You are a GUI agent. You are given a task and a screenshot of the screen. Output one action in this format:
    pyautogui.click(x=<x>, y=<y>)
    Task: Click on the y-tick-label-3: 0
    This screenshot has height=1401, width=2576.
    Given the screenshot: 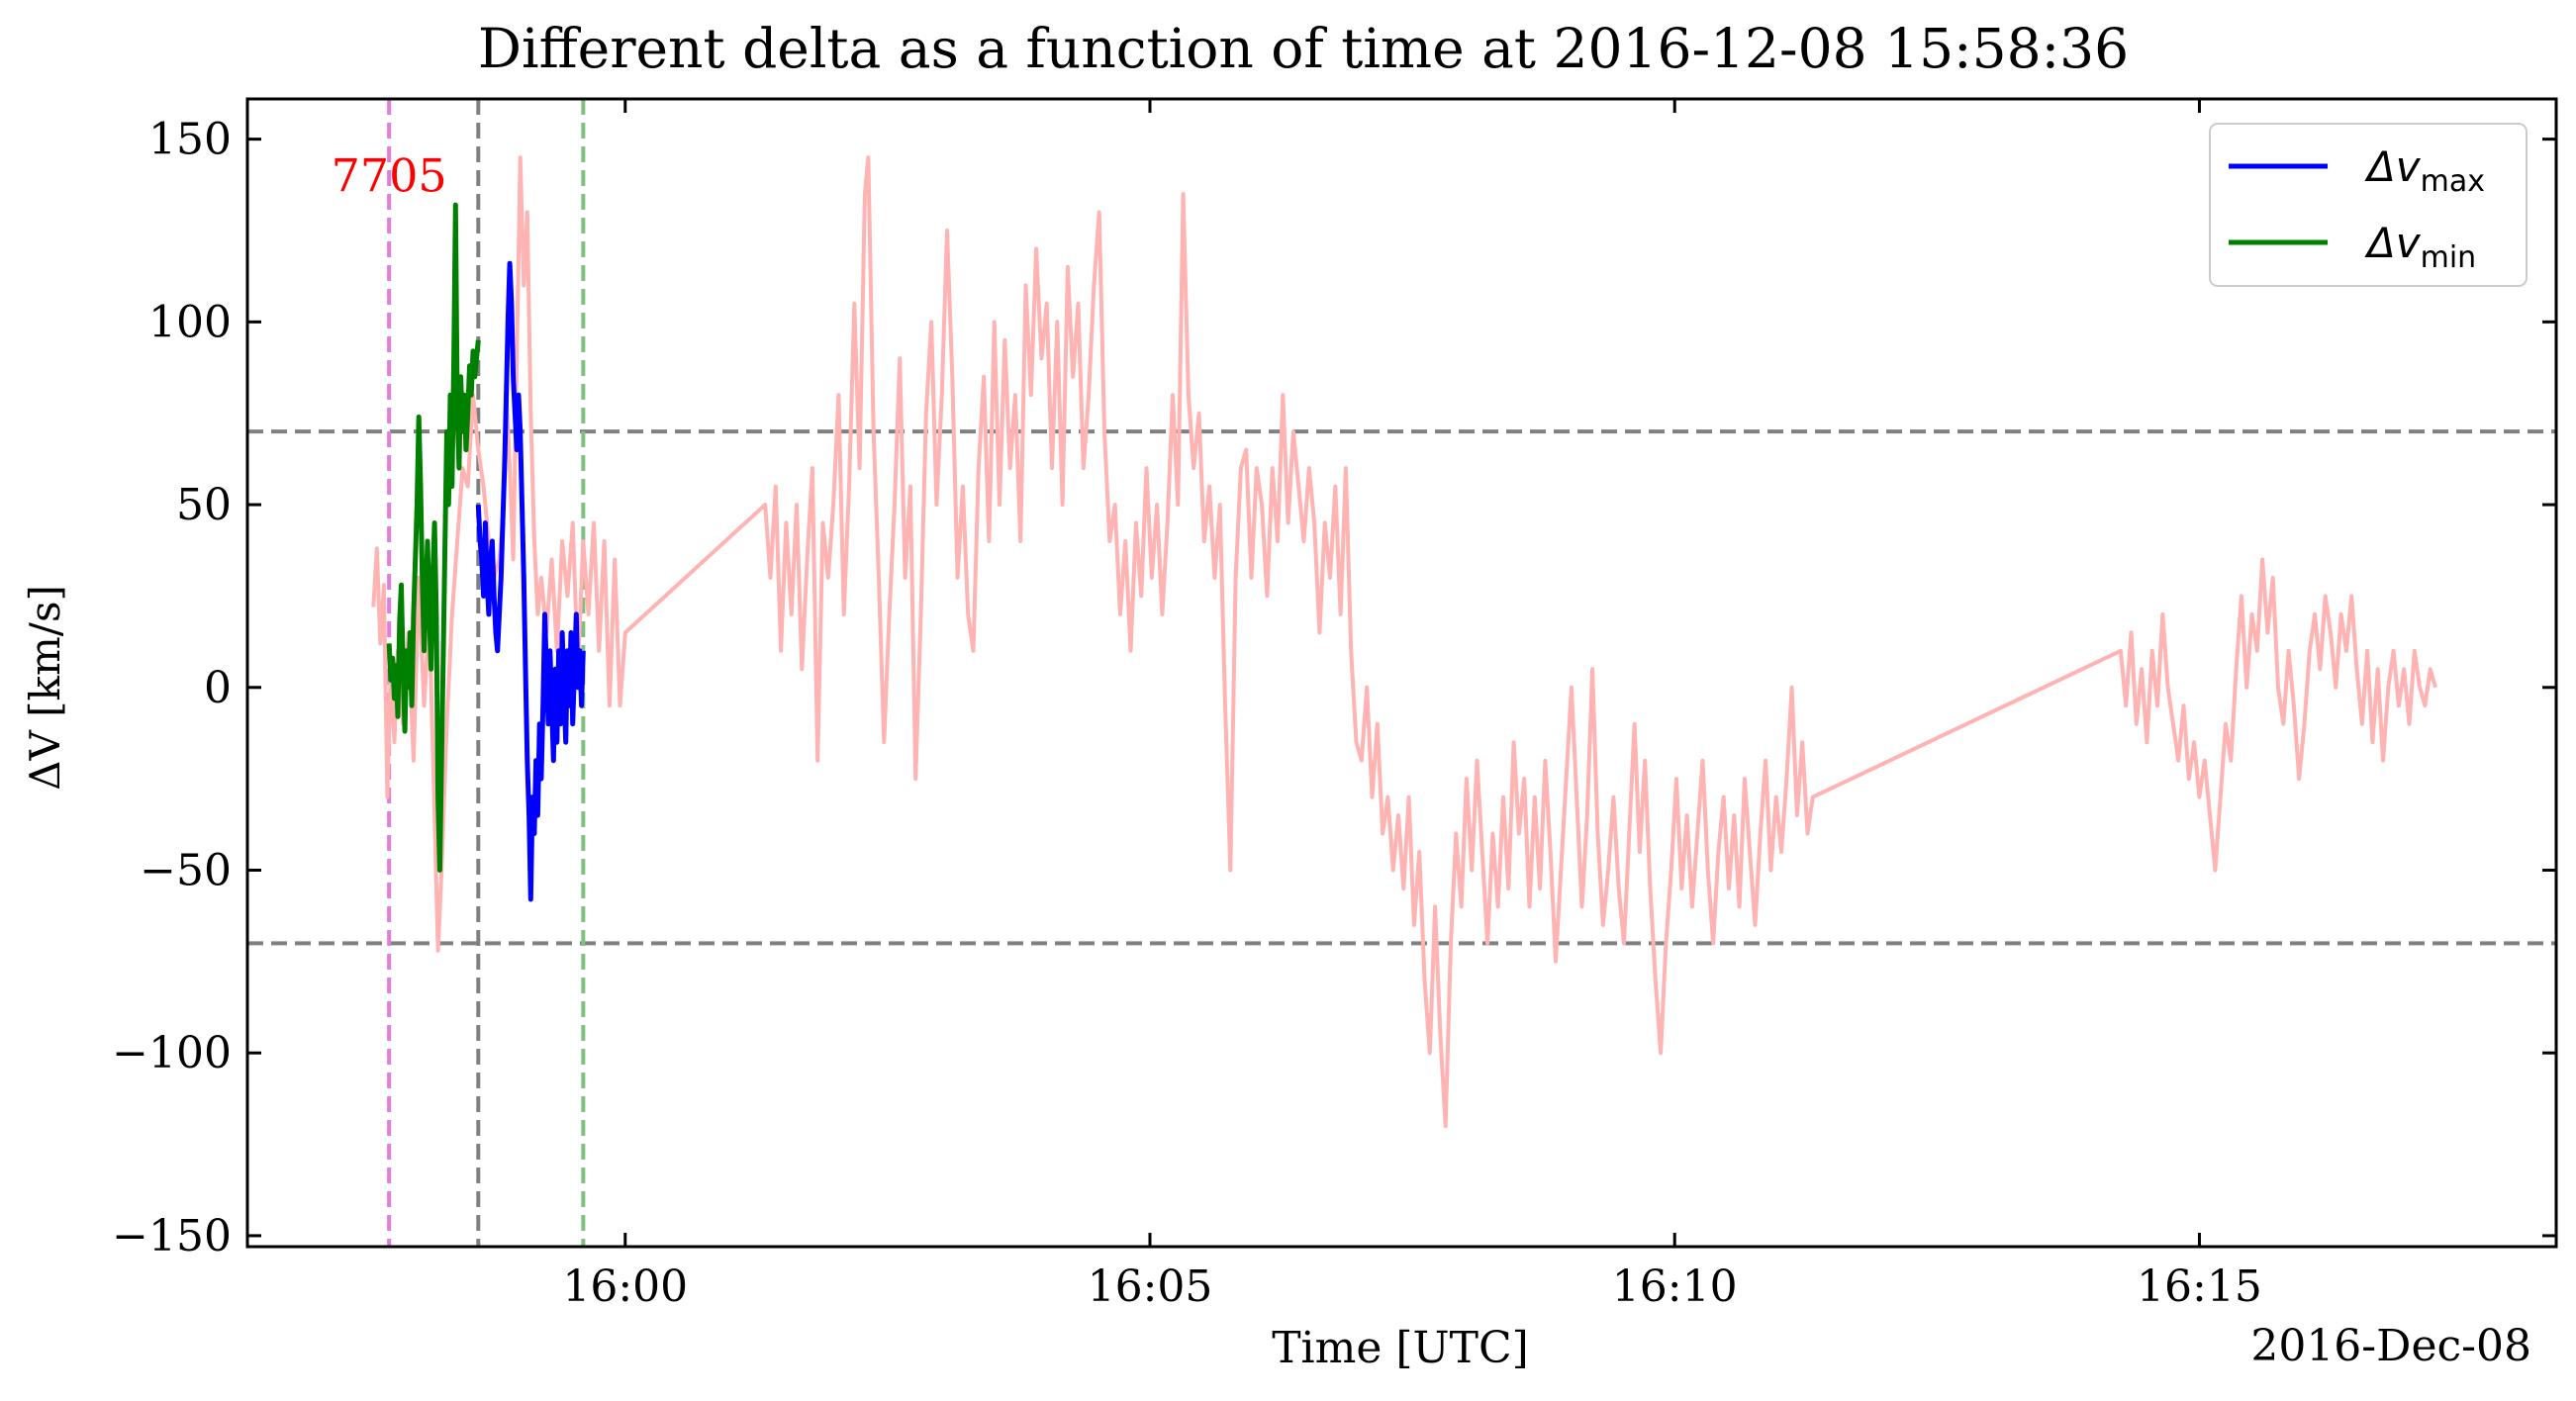 What is the action you would take?
    pyautogui.click(x=218, y=688)
    